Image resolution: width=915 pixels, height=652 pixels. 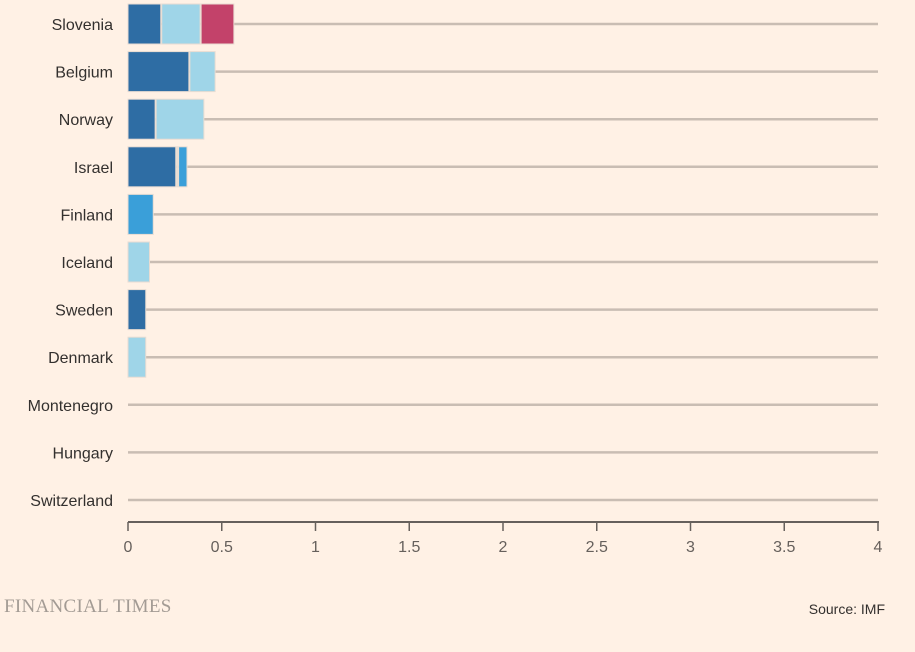 I want to click on x-tick-label: 1.5, so click(x=409, y=547).